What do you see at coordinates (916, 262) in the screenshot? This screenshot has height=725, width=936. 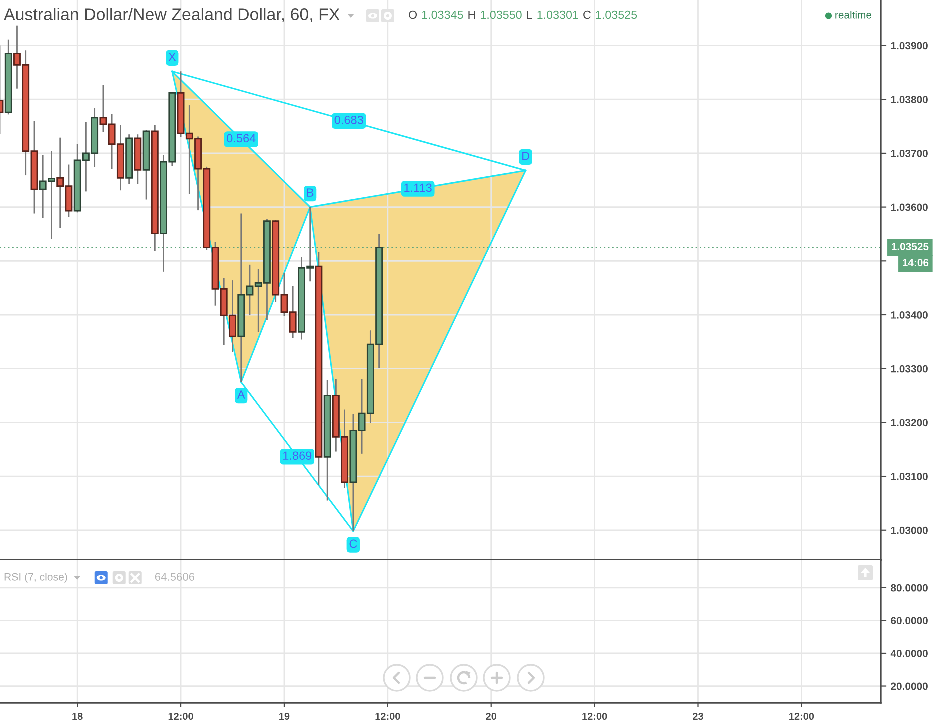 I see `text: 14:06` at bounding box center [916, 262].